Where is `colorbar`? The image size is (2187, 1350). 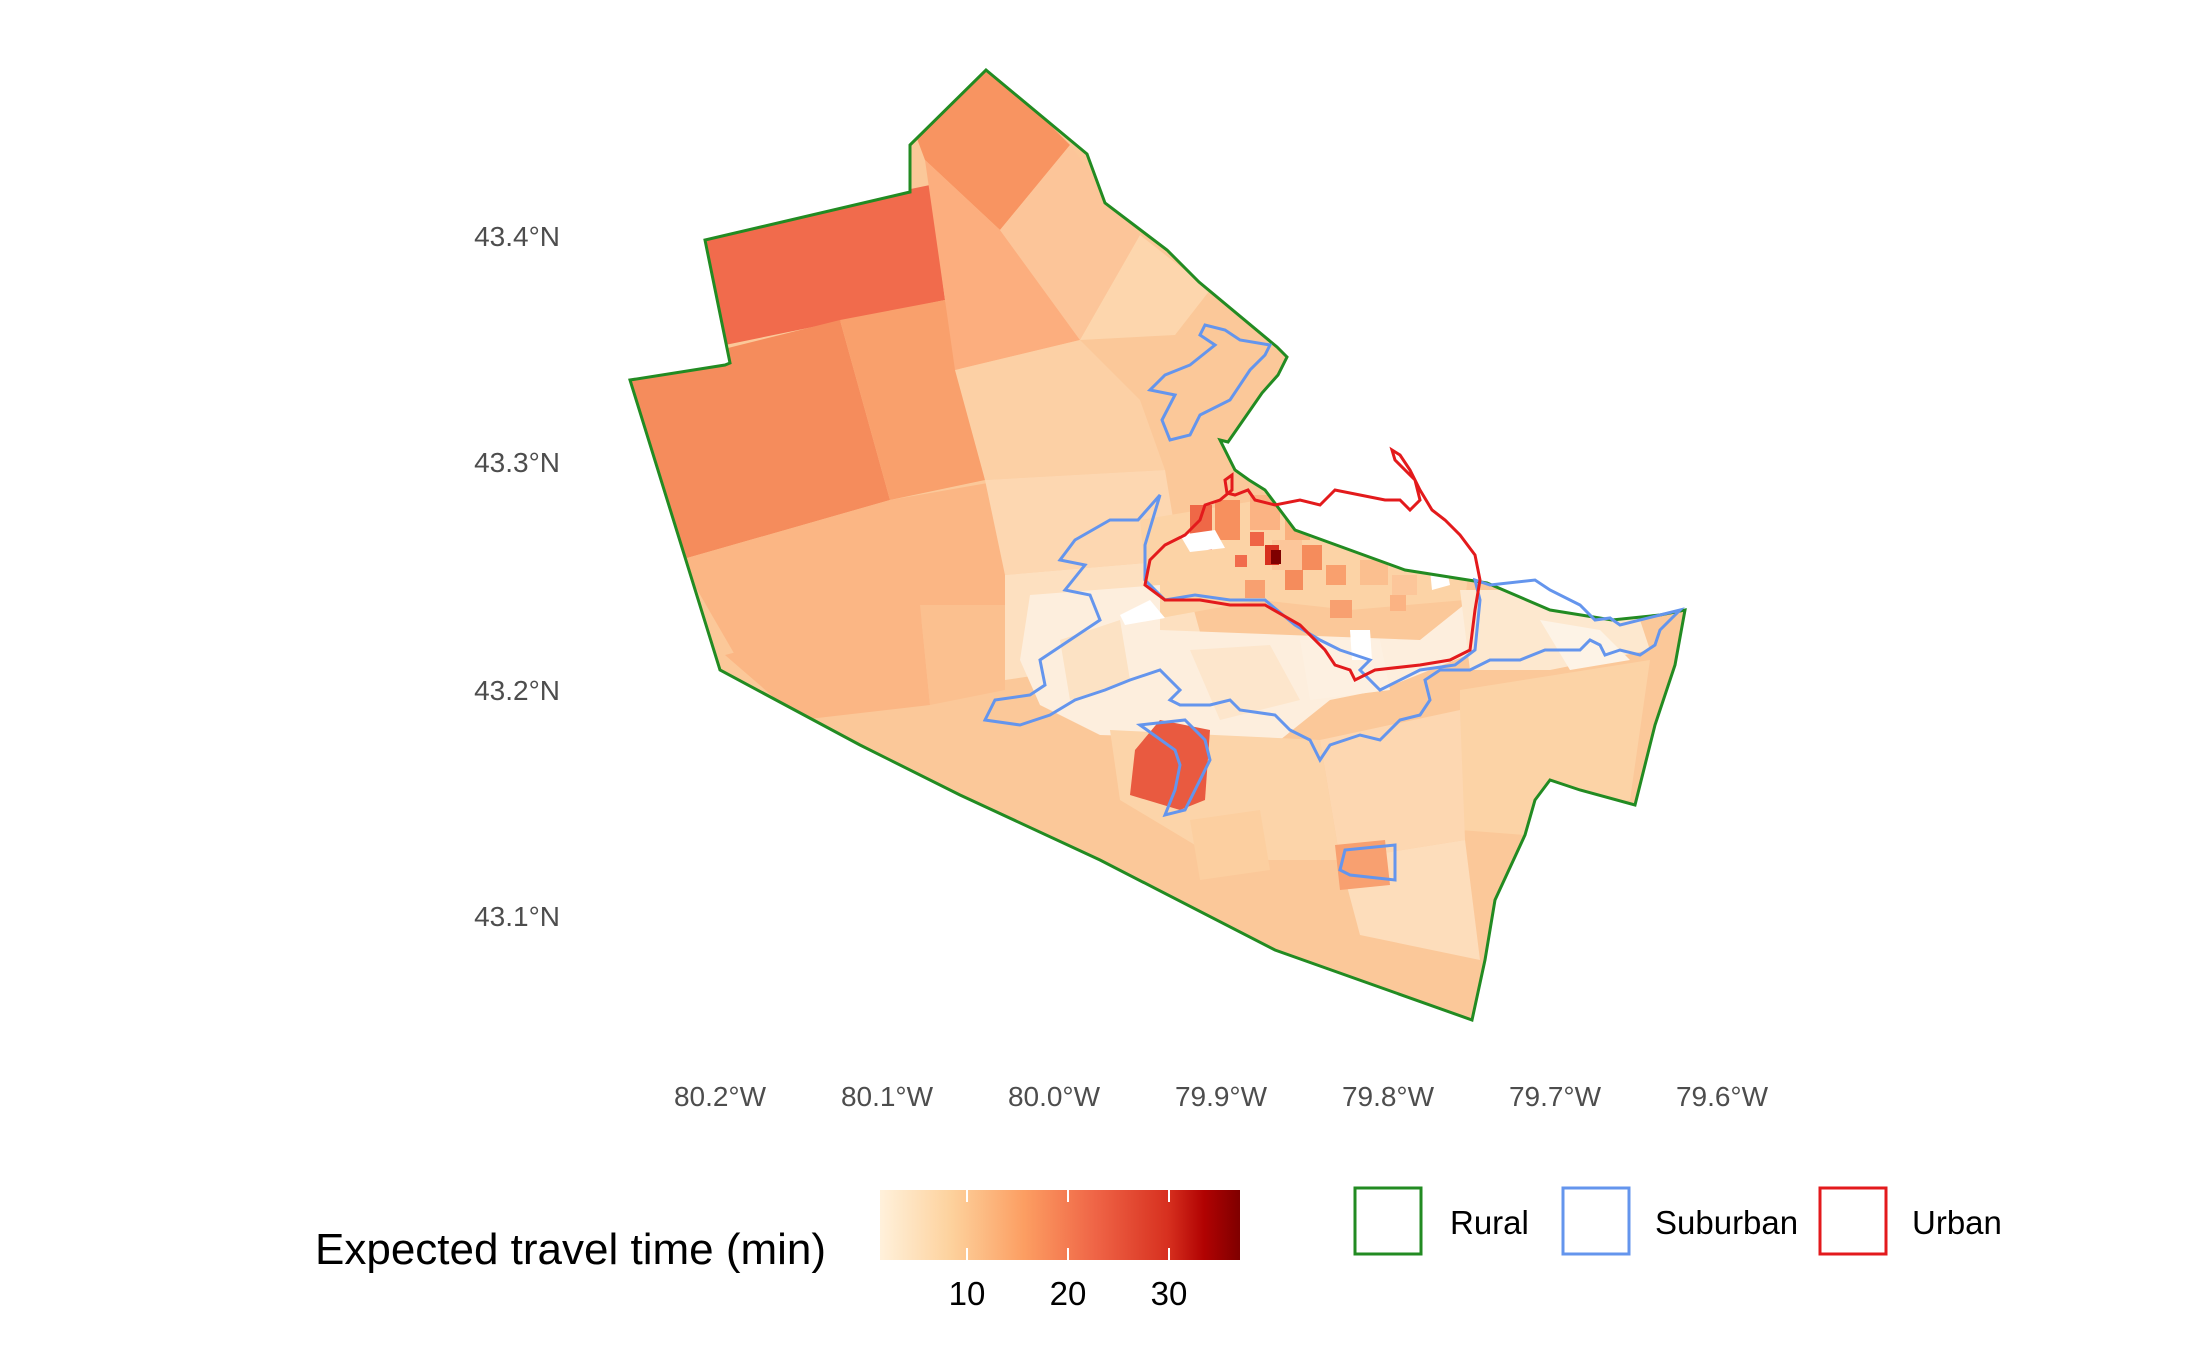
colorbar is located at coordinates (1060, 1225).